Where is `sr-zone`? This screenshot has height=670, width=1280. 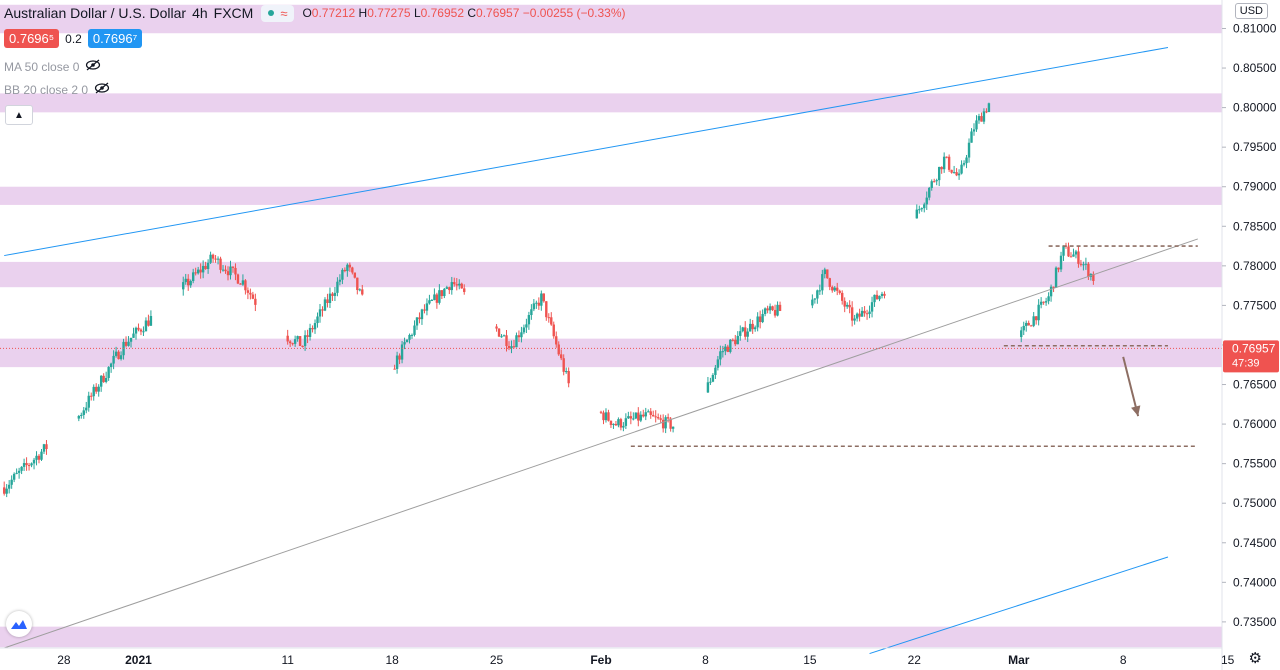 sr-zone is located at coordinates (611, 195).